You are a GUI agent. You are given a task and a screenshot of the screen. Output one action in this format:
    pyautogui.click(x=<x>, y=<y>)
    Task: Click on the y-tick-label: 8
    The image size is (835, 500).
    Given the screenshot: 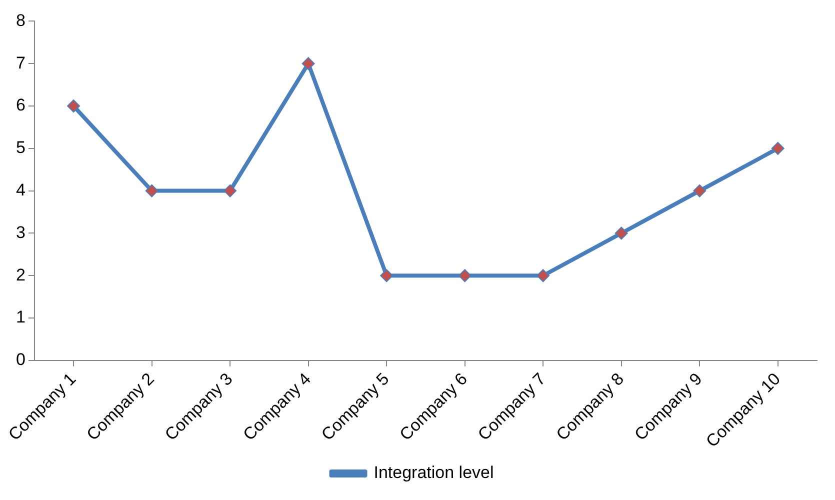 What is the action you would take?
    pyautogui.click(x=21, y=20)
    